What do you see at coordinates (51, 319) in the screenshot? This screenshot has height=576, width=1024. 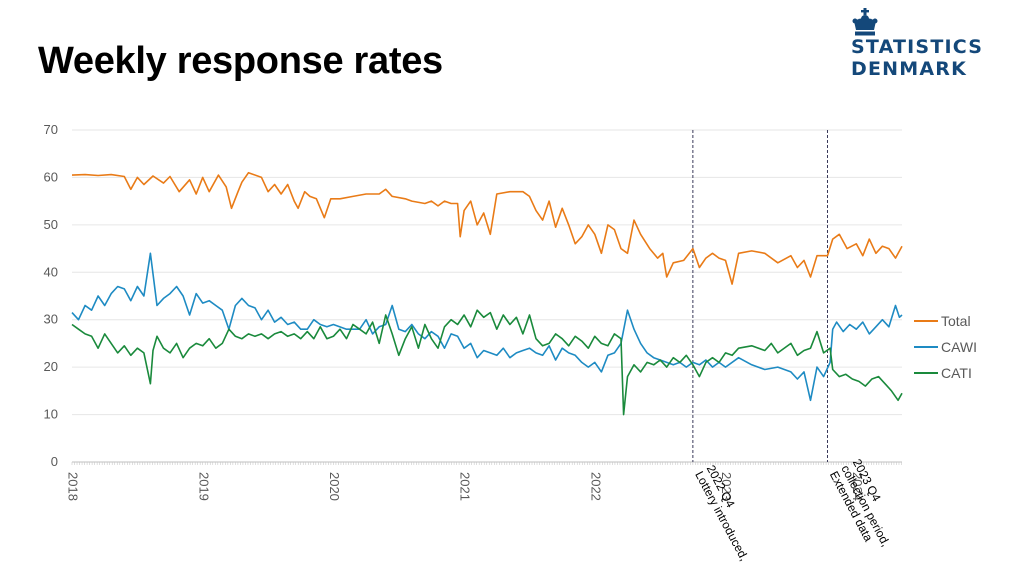 I see `y-tick-label-30: 30` at bounding box center [51, 319].